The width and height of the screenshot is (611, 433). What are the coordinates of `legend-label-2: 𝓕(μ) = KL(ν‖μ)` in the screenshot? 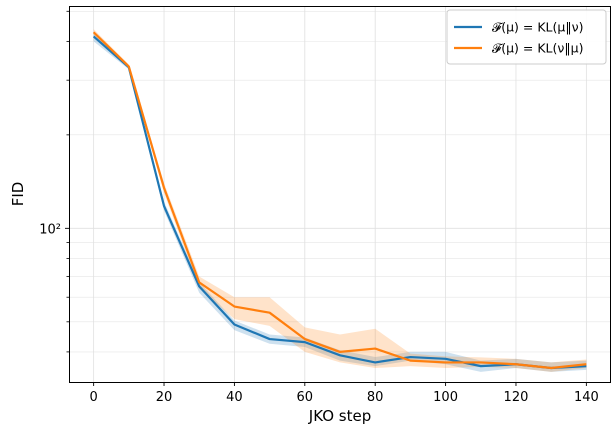 It's located at (537, 48).